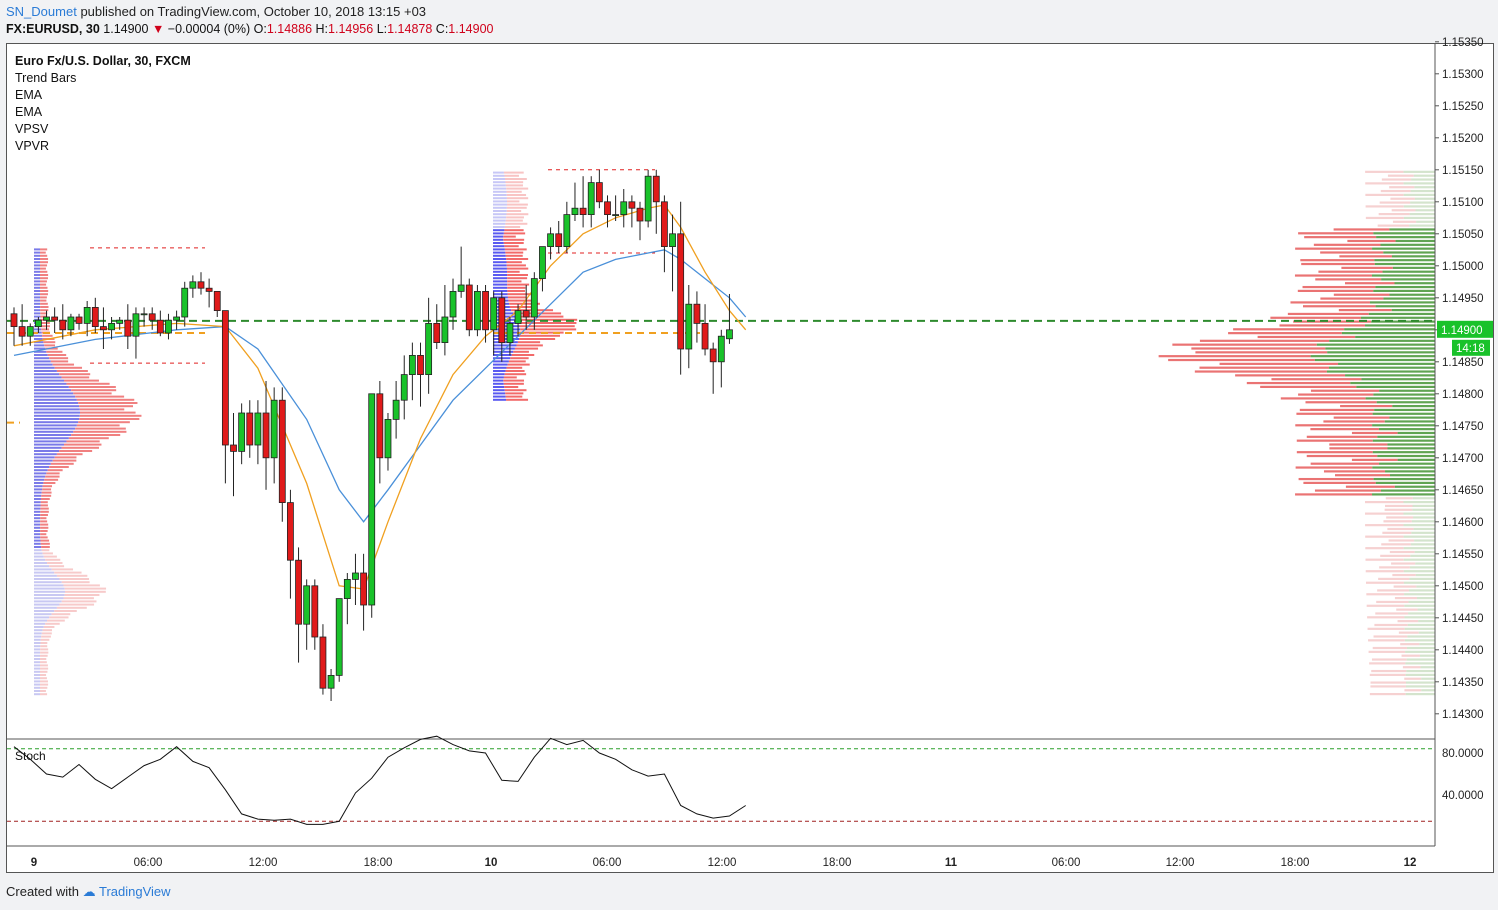  Describe the element at coordinates (1463, 491) in the screenshot. I see `price-tick-label: 1.14650` at that location.